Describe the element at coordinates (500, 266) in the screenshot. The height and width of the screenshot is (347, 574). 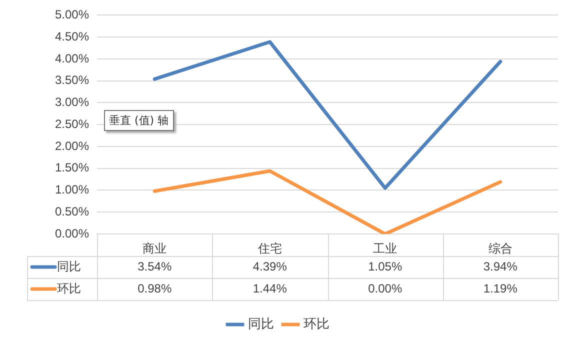
I see `data-label: 3.94%` at that location.